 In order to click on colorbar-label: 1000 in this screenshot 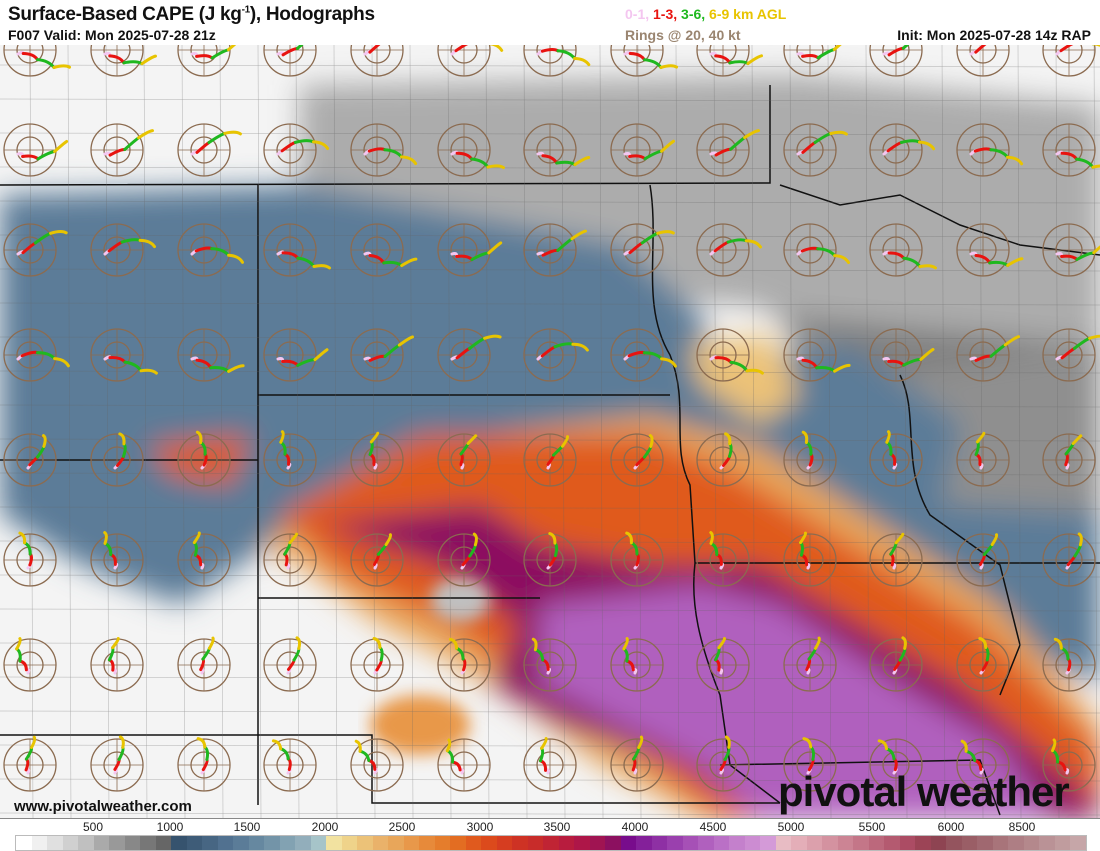, I will do `click(170, 827)`.